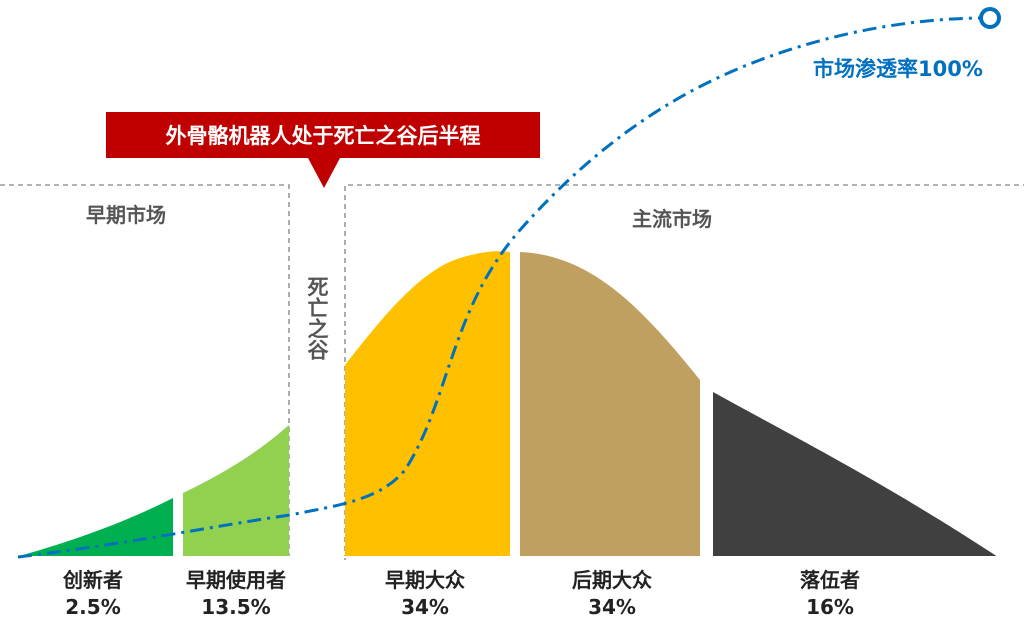  I want to click on segment-name-4: 后期大众, so click(612, 580).